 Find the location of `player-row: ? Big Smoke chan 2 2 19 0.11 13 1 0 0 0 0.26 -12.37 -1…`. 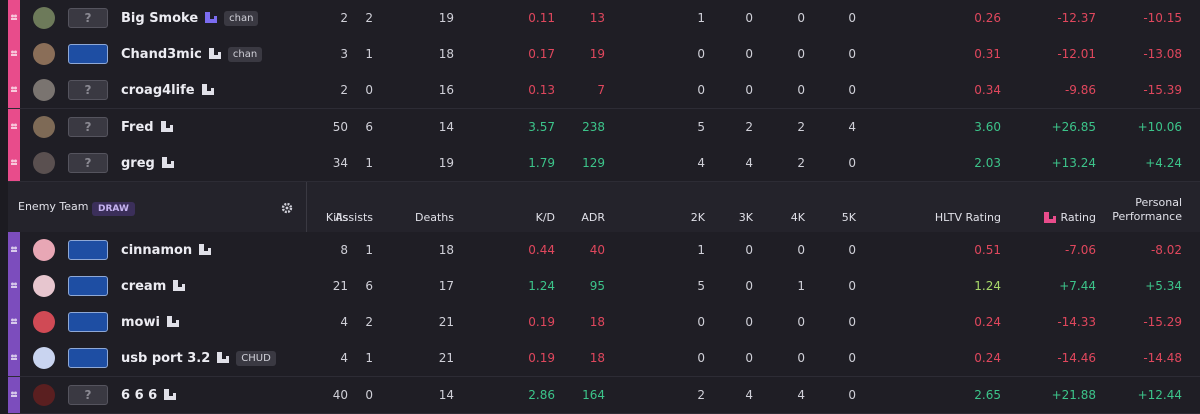

player-row: ? Big Smoke chan 2 2 19 0.11 13 1 0 0 0 0.26 -12.37 -1… is located at coordinates (604, 18).